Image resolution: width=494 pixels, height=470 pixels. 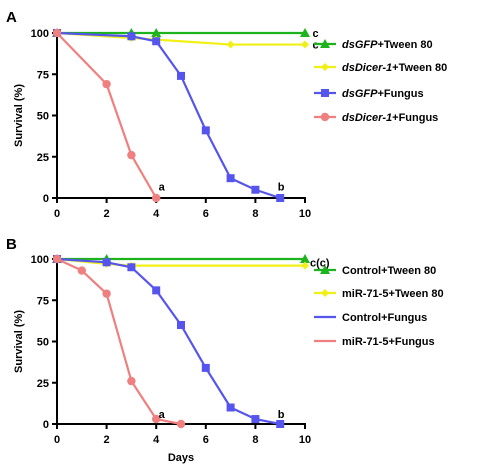 I want to click on legend-label: miR-71-5+Fungus, so click(x=388, y=342).